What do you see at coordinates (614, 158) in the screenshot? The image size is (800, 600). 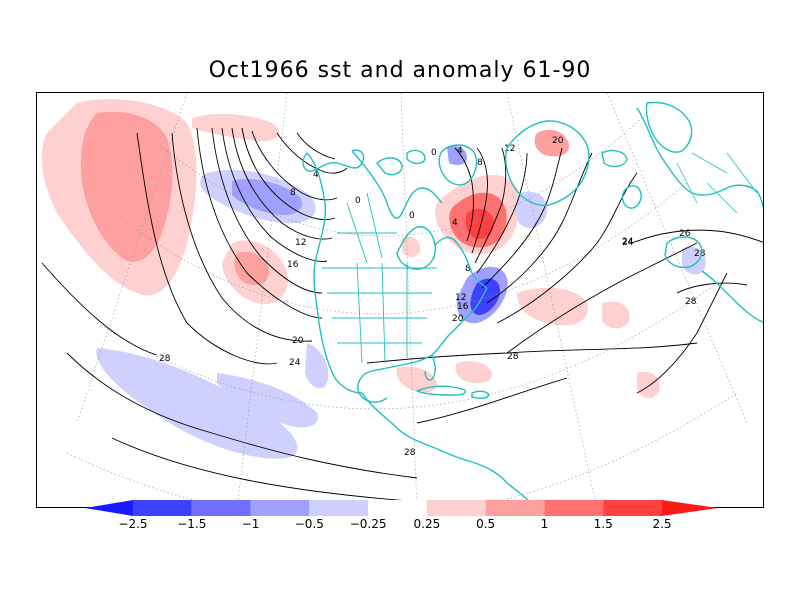 I see `iceland` at bounding box center [614, 158].